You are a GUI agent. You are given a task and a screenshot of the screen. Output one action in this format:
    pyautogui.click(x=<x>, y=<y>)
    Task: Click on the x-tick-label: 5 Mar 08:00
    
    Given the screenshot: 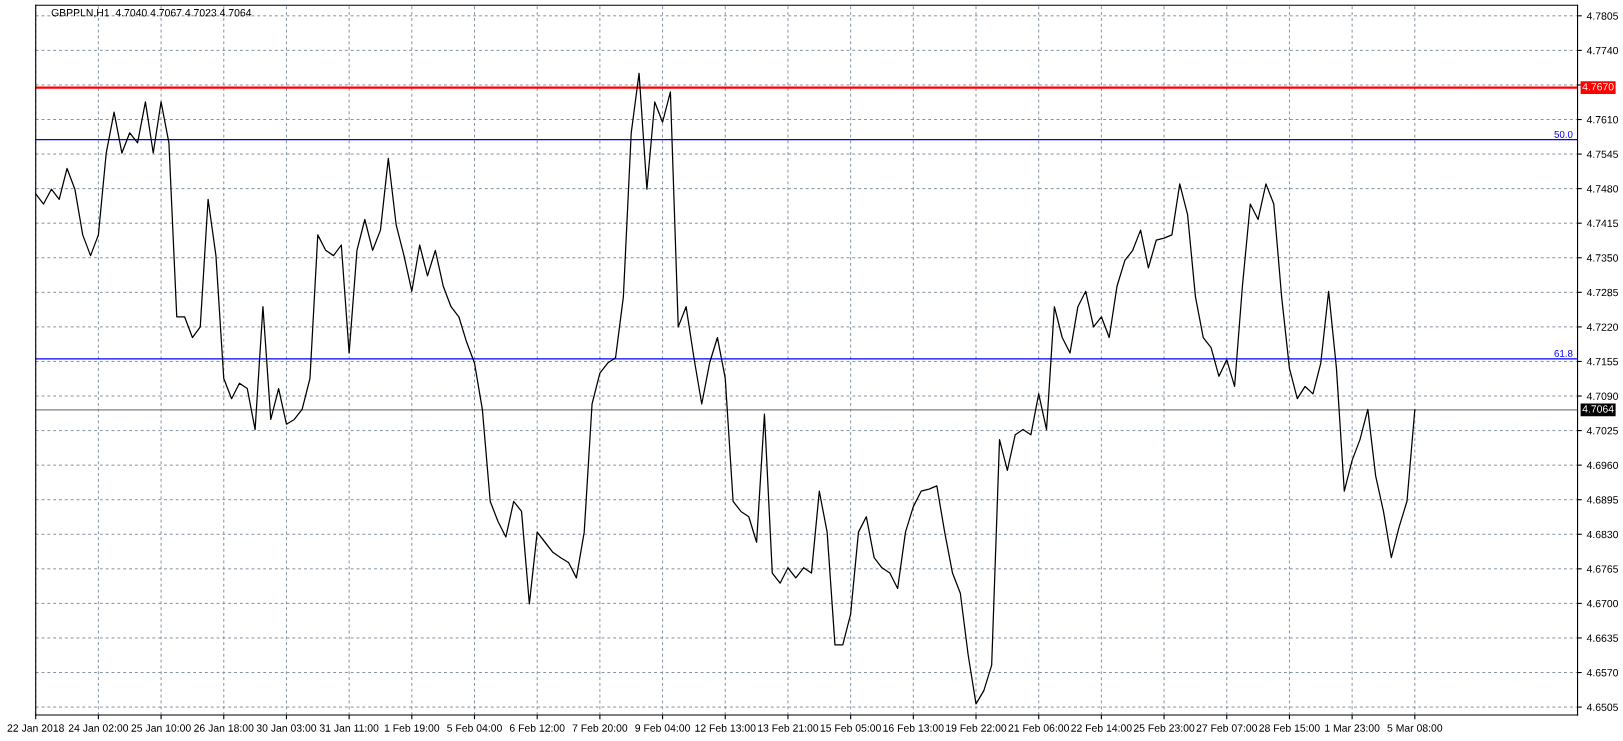 What is the action you would take?
    pyautogui.click(x=1415, y=728)
    